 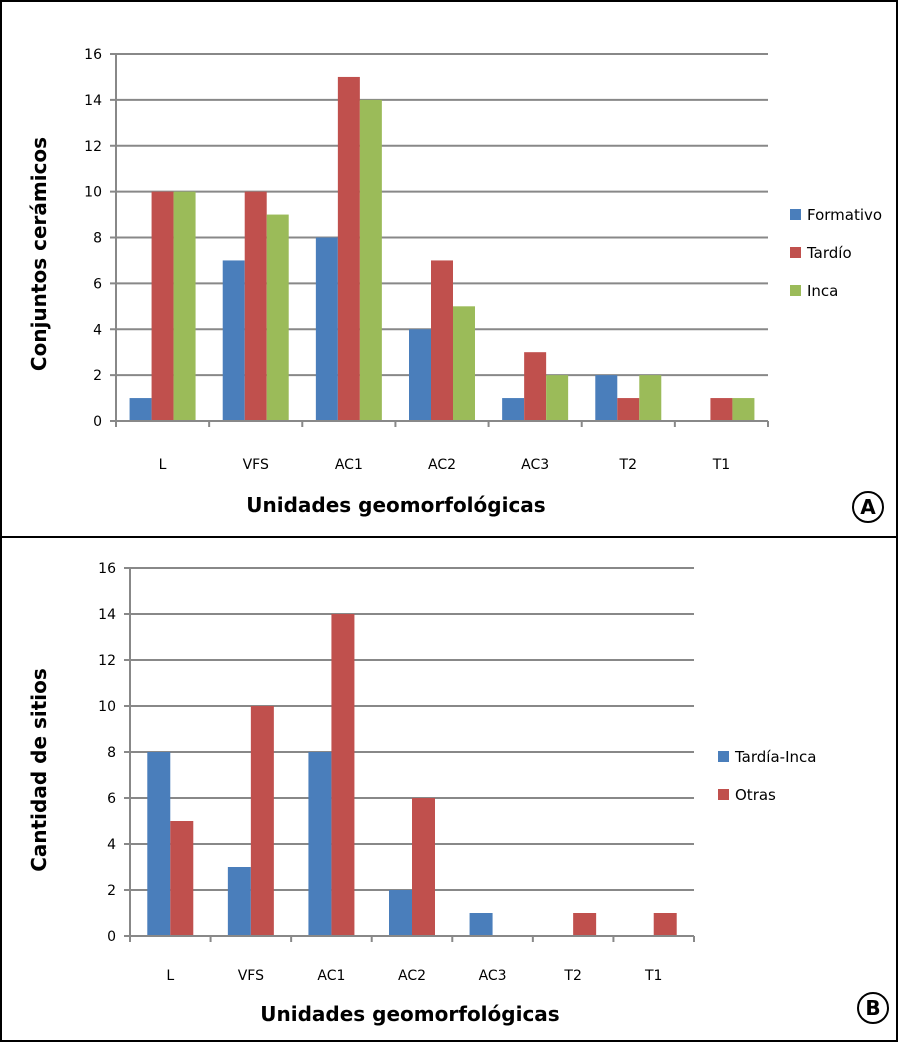 I want to click on panel-b-xticks: L VFS AC1 AC2 AC3 T2 T1, so click(x=414, y=976).